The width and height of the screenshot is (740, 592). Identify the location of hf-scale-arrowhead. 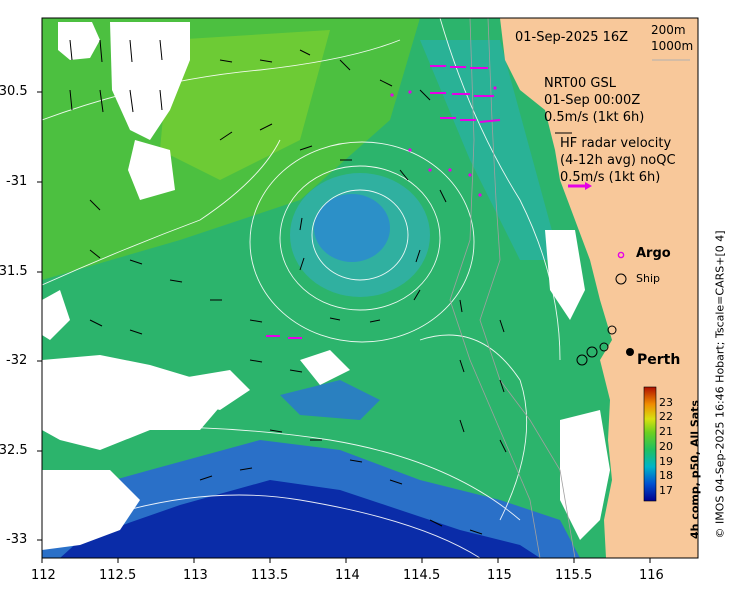
(588, 186).